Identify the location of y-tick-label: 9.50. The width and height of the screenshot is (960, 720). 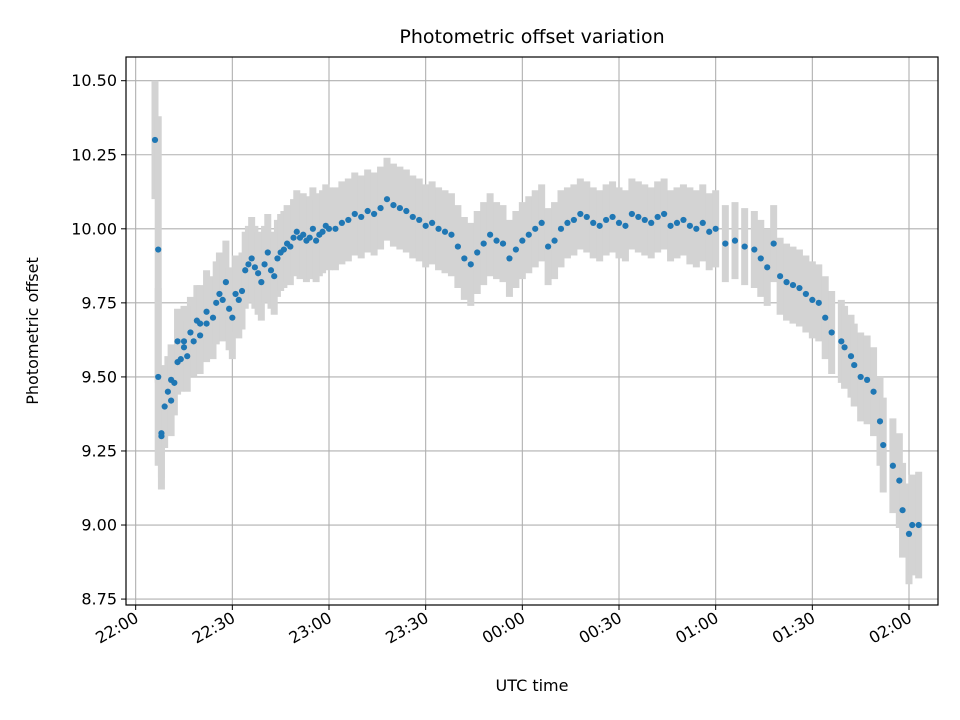
(99, 376).